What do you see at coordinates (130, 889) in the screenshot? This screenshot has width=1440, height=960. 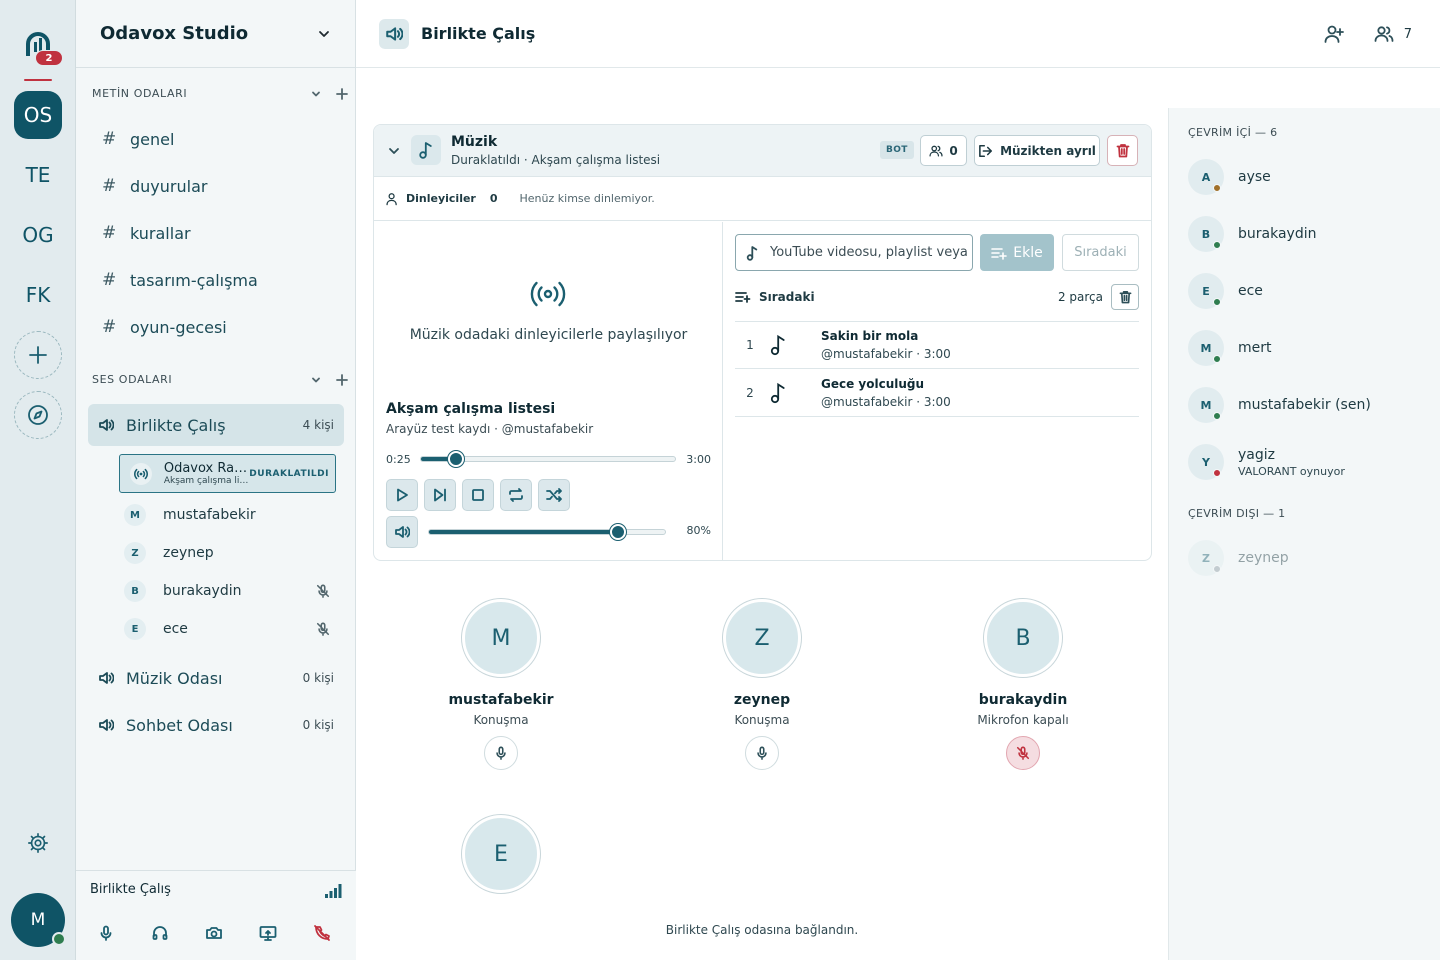 I see `connected-channel-name: Birlikte Çalış` at bounding box center [130, 889].